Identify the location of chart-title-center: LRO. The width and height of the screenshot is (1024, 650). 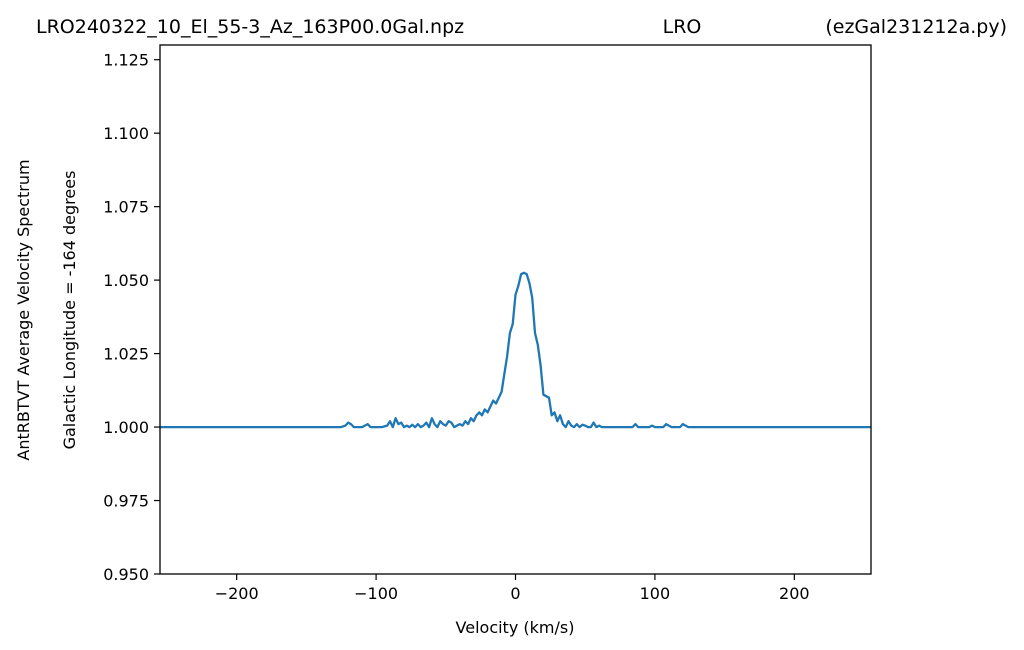
(682, 27).